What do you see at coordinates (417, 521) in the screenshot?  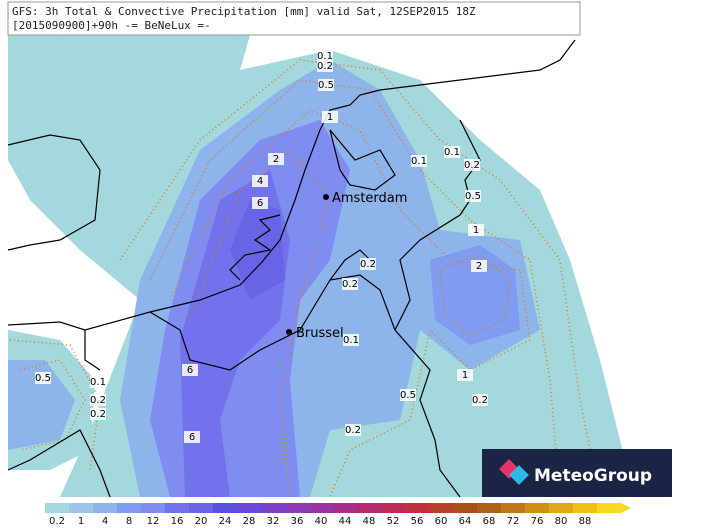 I see `colorbar-label: 56` at bounding box center [417, 521].